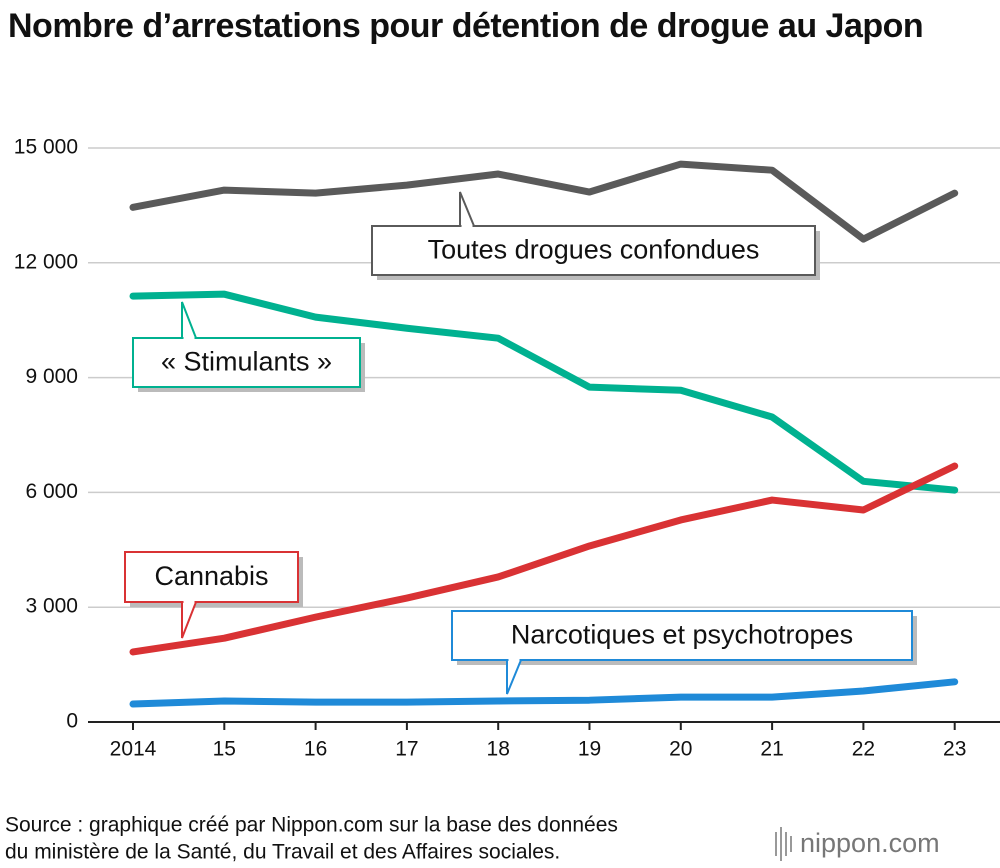 This screenshot has height=868, width=1000. I want to click on y-tick-label: 0, so click(72, 721).